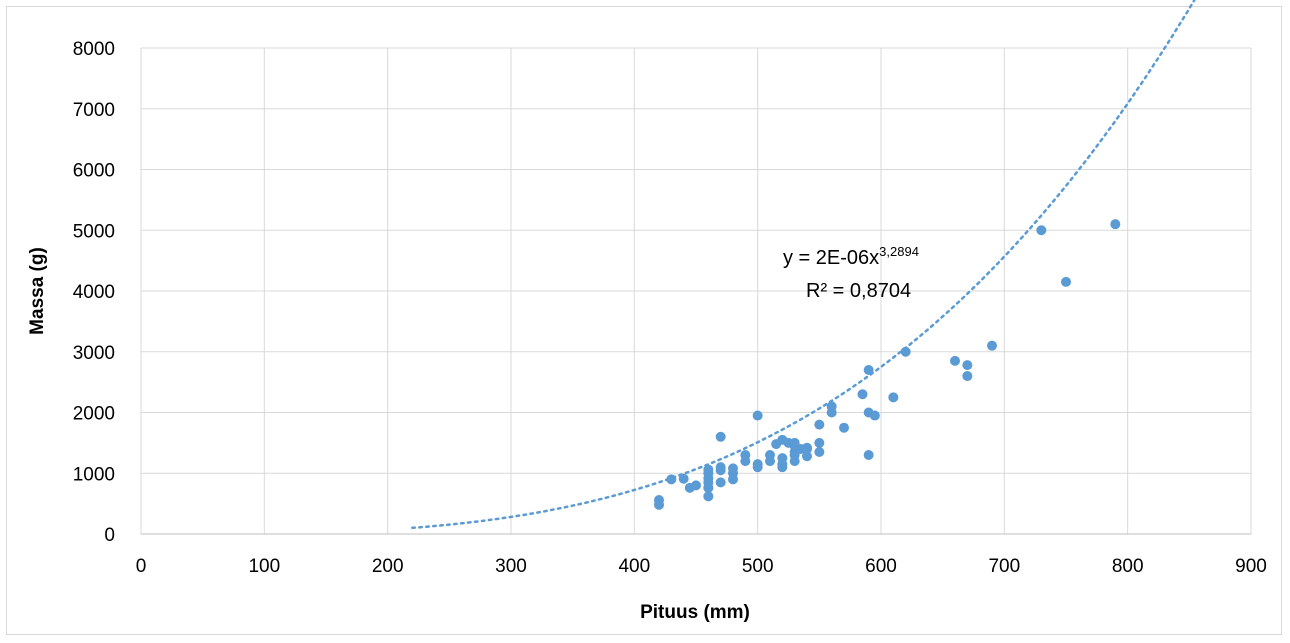 The image size is (1290, 643). Describe the element at coordinates (1251, 566) in the screenshot. I see `x-tick-label: 900` at that location.